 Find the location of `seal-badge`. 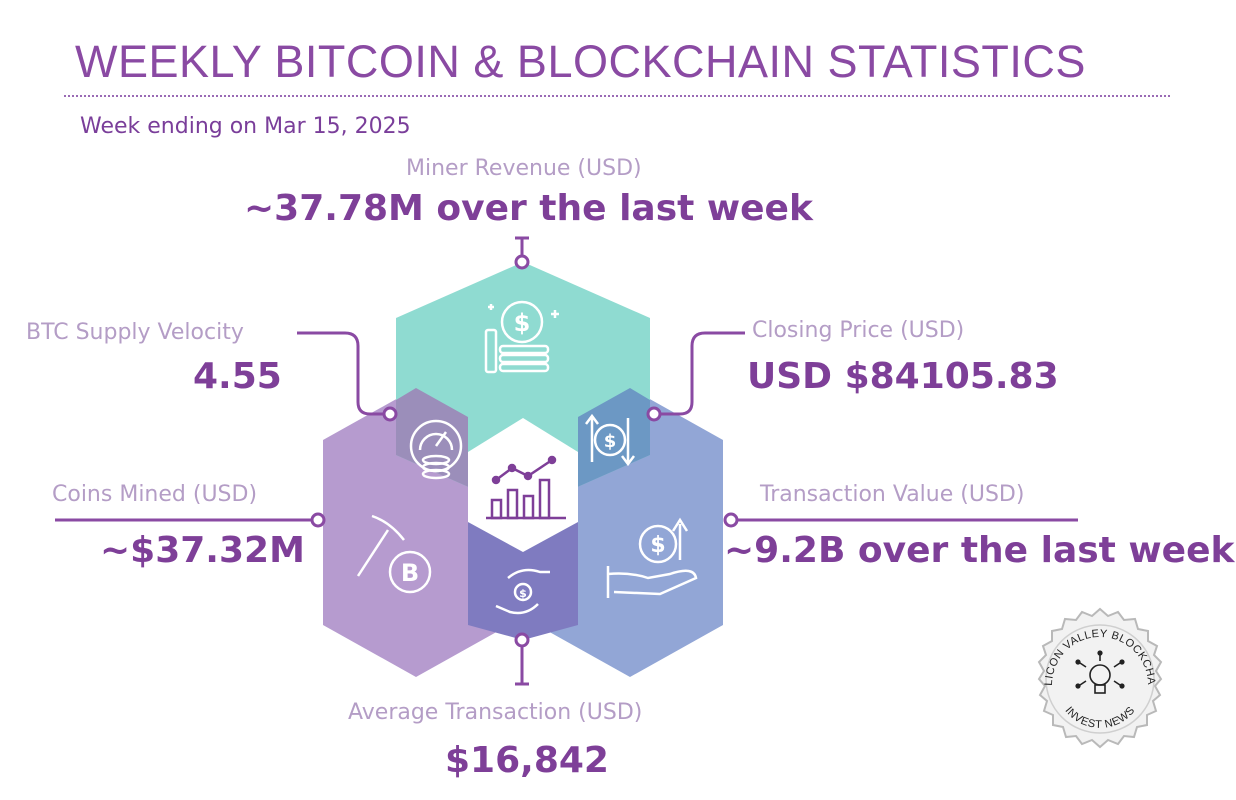

seal-badge is located at coordinates (1100, 678).